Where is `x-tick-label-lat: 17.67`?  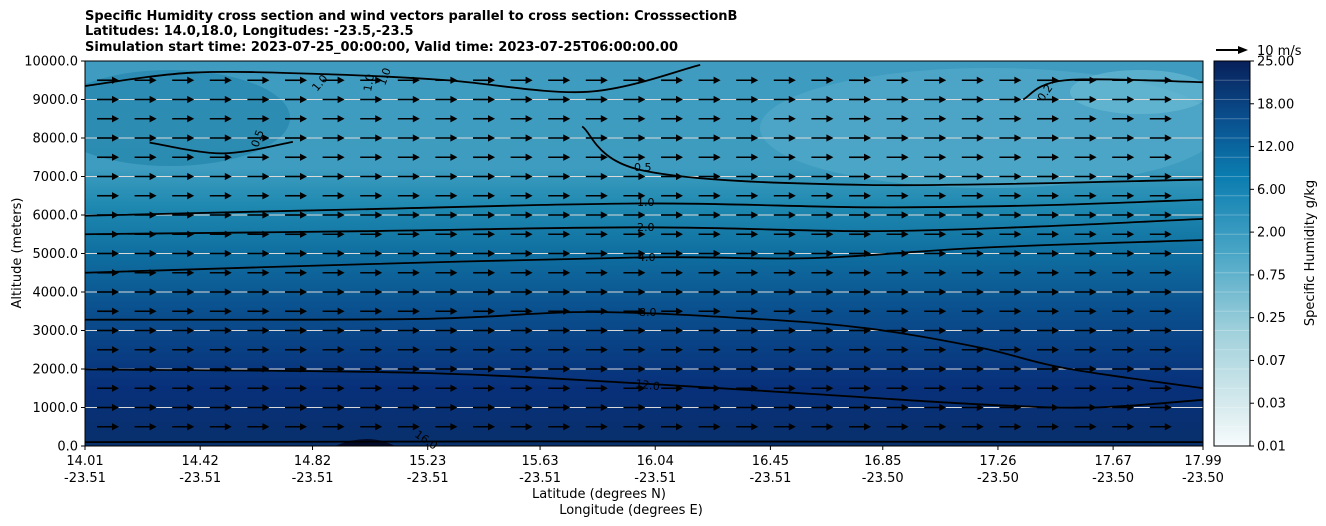 x-tick-label-lat: 17.67 is located at coordinates (1113, 461).